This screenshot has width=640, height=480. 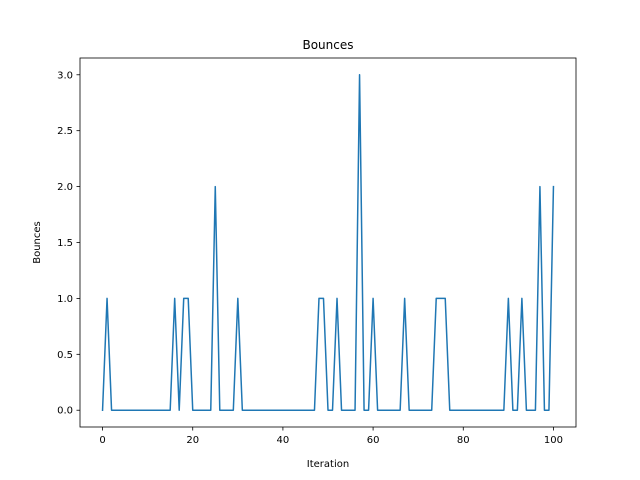 What do you see at coordinates (463, 440) in the screenshot?
I see `x-tick-label: 80` at bounding box center [463, 440].